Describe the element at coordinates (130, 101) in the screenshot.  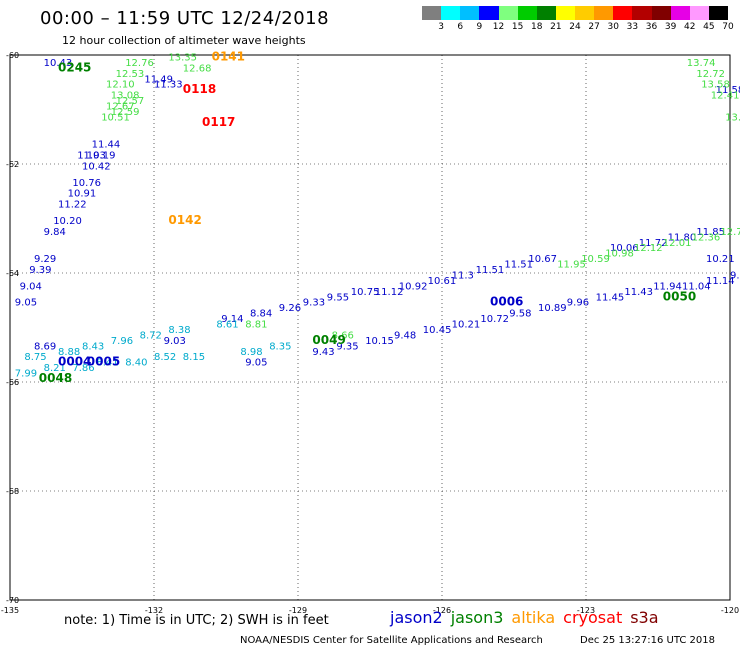
I see `wave-height-label: 12.57` at that location.